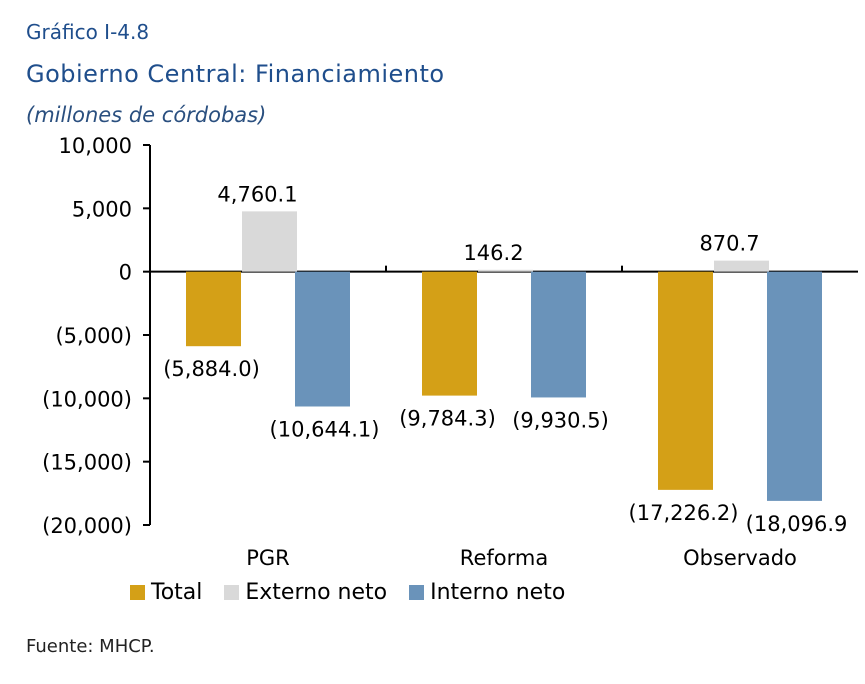  What do you see at coordinates (87, 463) in the screenshot?
I see `y-tick-label: (15,000)` at bounding box center [87, 463].